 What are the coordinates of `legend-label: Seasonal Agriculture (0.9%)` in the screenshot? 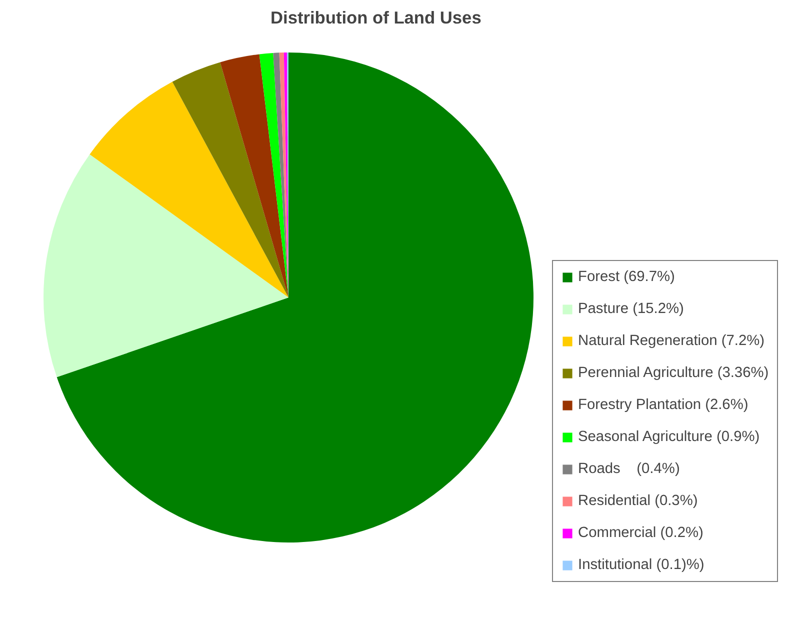 It's located at (669, 437).